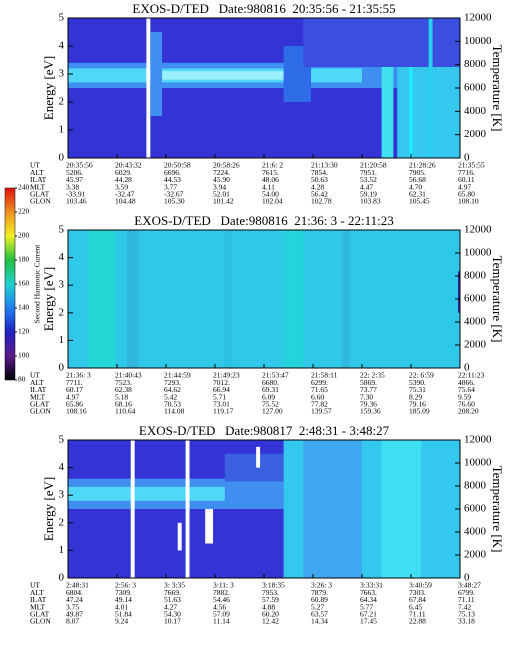  I want to click on ephemeris-ilat: 51.63, so click(172, 599).